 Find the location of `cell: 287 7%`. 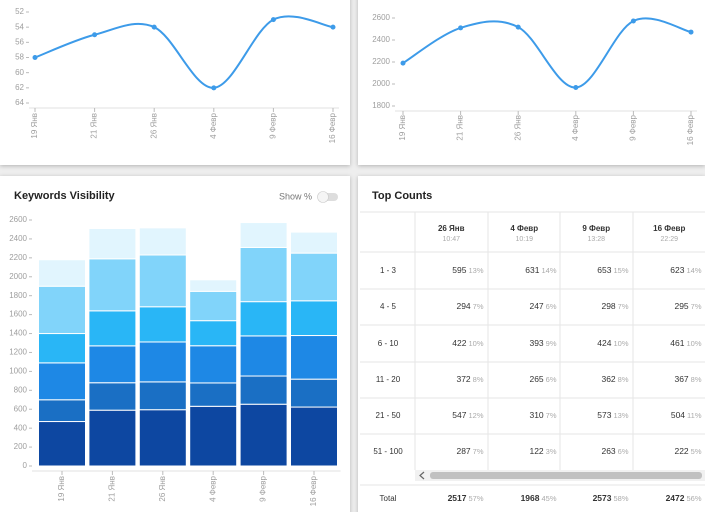

cell: 287 7% is located at coordinates (469, 451).